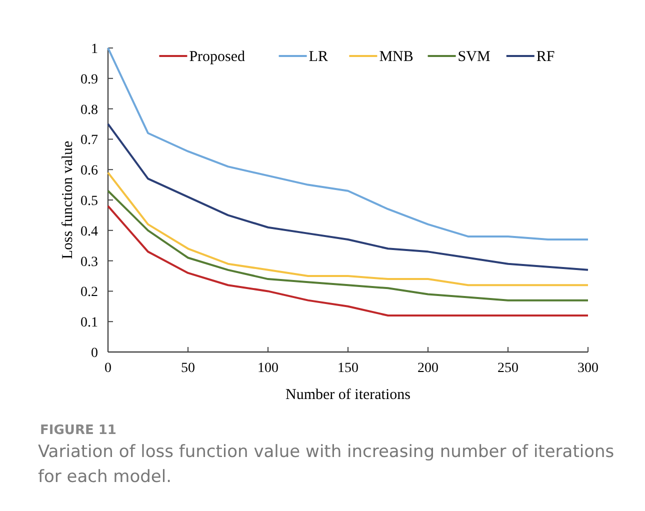 This screenshot has width=645, height=511. What do you see at coordinates (428, 368) in the screenshot?
I see `x-tick-label: 200` at bounding box center [428, 368].